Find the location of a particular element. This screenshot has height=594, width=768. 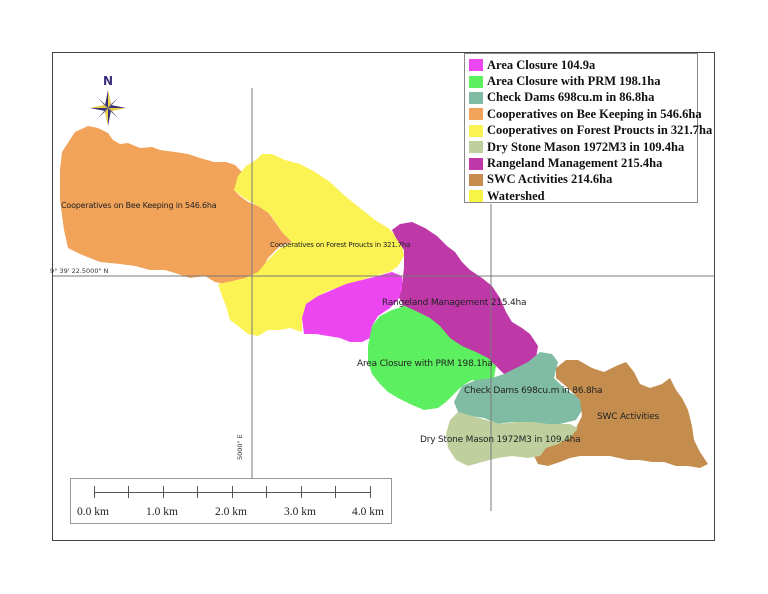

legend-item: SWC Activities 214.6ha is located at coordinates (583, 180).